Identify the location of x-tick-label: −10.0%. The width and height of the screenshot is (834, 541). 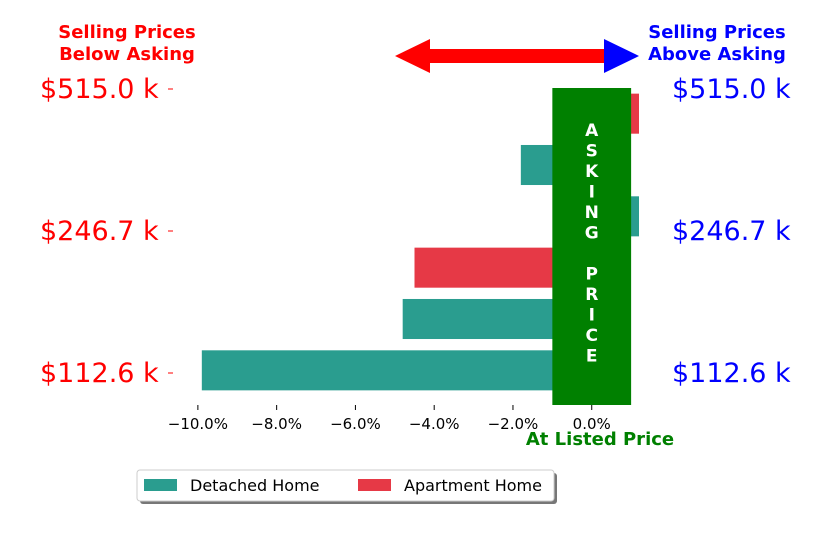
(198, 424).